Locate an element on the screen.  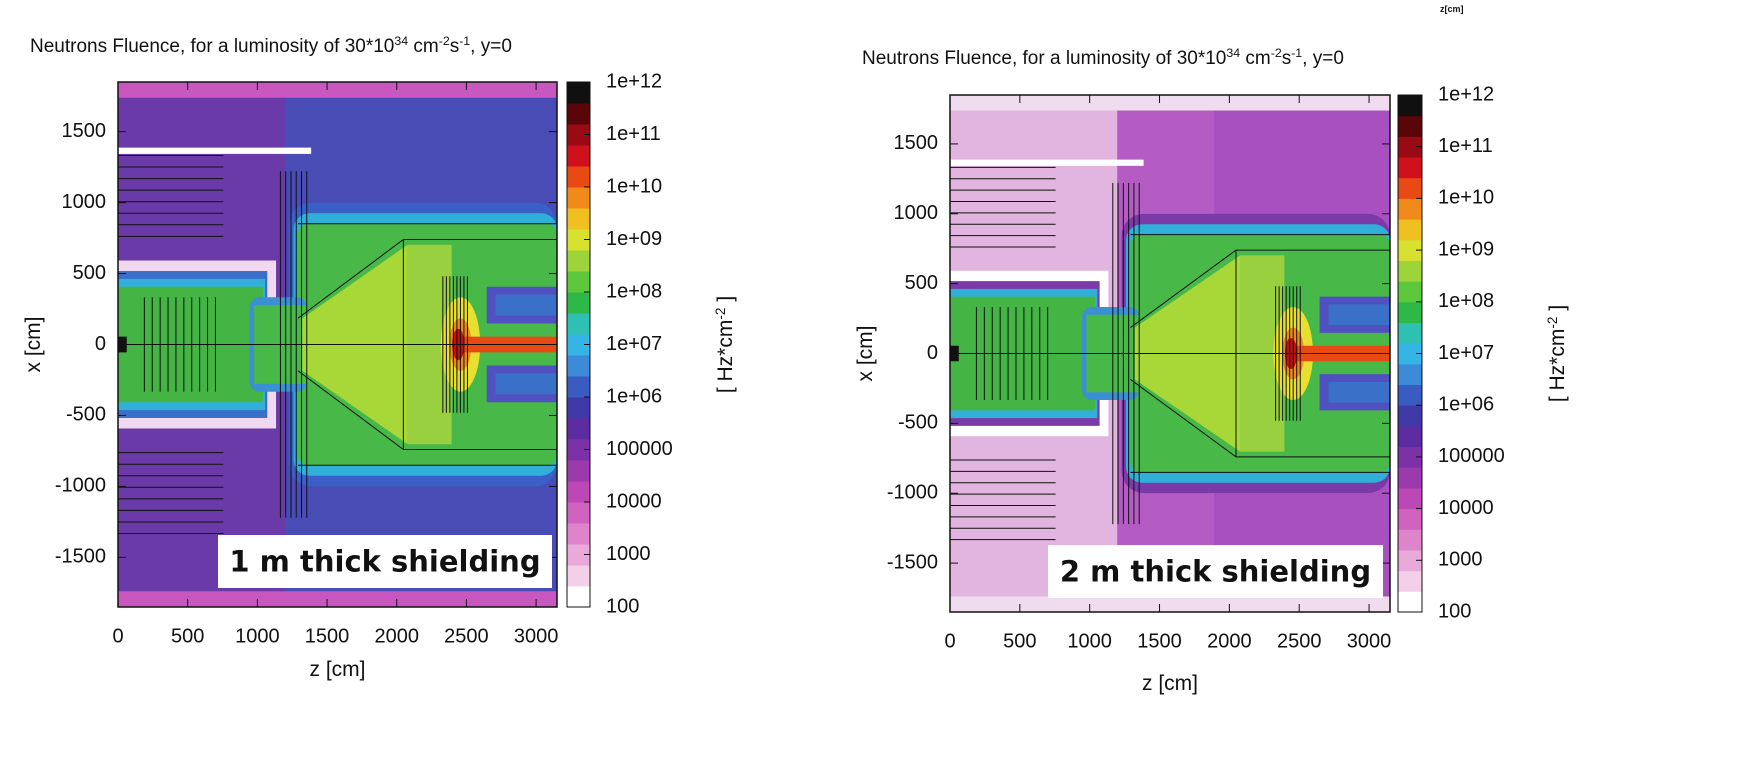
text-segment: , y=0 is located at coordinates (491, 46).